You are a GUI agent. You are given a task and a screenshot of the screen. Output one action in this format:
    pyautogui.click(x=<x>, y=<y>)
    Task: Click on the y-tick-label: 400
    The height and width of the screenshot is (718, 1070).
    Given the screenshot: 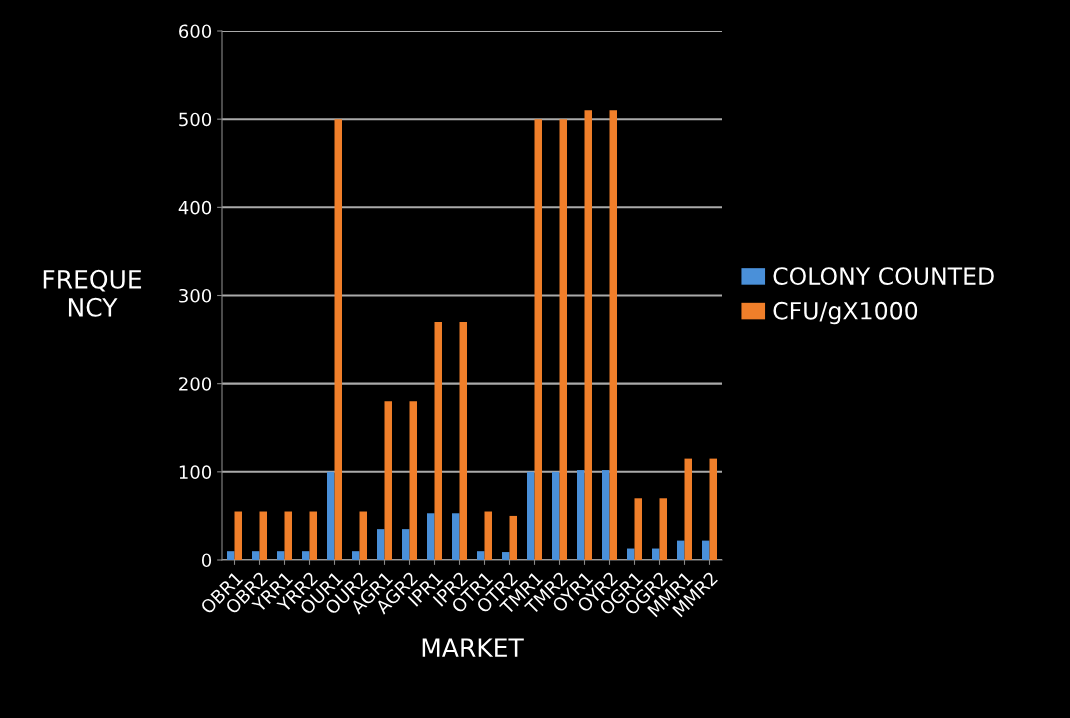 What is the action you would take?
    pyautogui.click(x=195, y=207)
    